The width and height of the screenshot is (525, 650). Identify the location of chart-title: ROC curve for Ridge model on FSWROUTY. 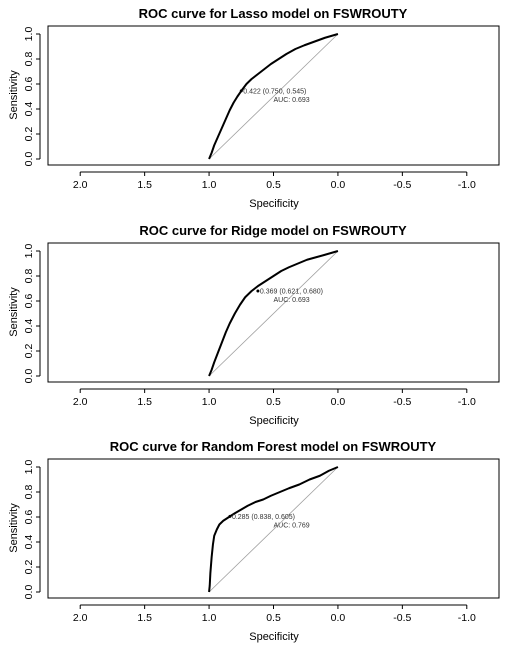
(273, 230).